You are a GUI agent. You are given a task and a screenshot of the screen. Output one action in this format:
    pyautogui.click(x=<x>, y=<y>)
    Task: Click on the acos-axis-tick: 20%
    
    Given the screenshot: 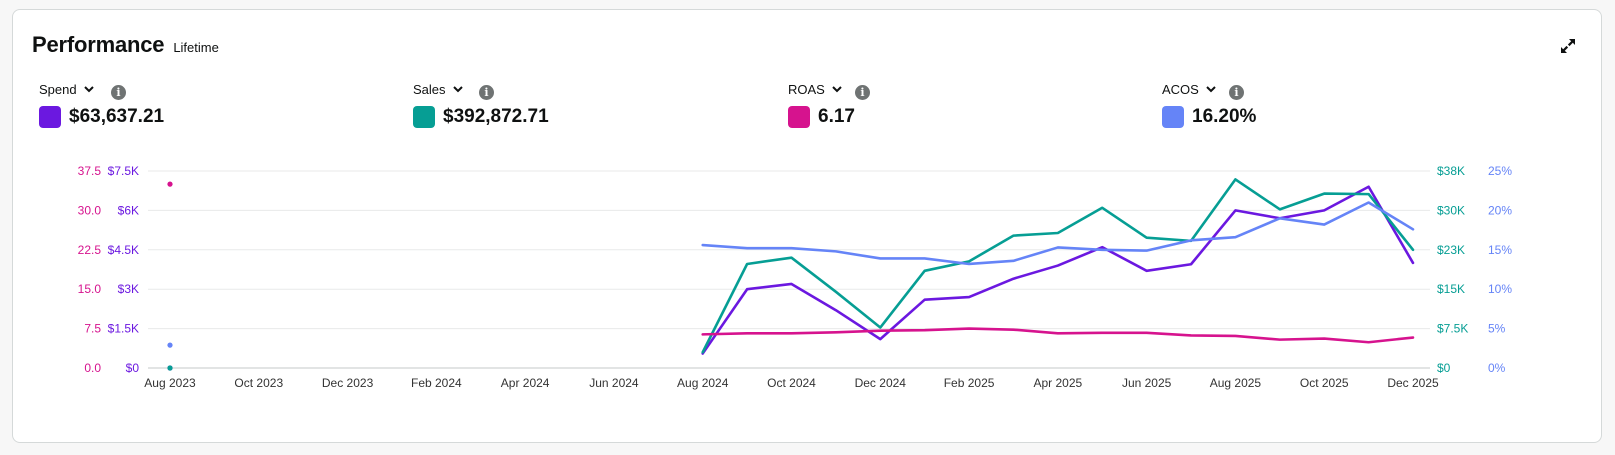 What is the action you would take?
    pyautogui.click(x=1500, y=210)
    